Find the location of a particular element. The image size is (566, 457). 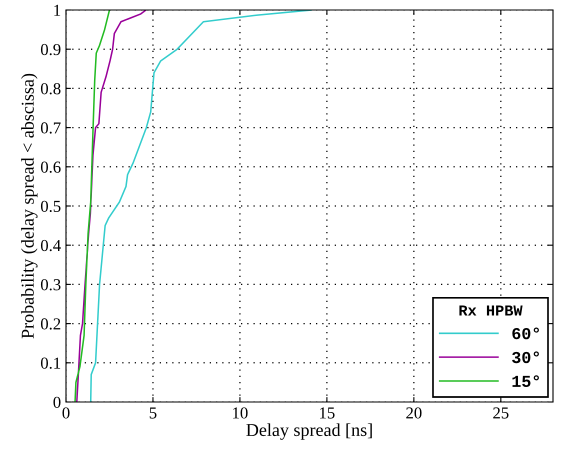

y-tick-label: 0.5 is located at coordinates (50, 206).